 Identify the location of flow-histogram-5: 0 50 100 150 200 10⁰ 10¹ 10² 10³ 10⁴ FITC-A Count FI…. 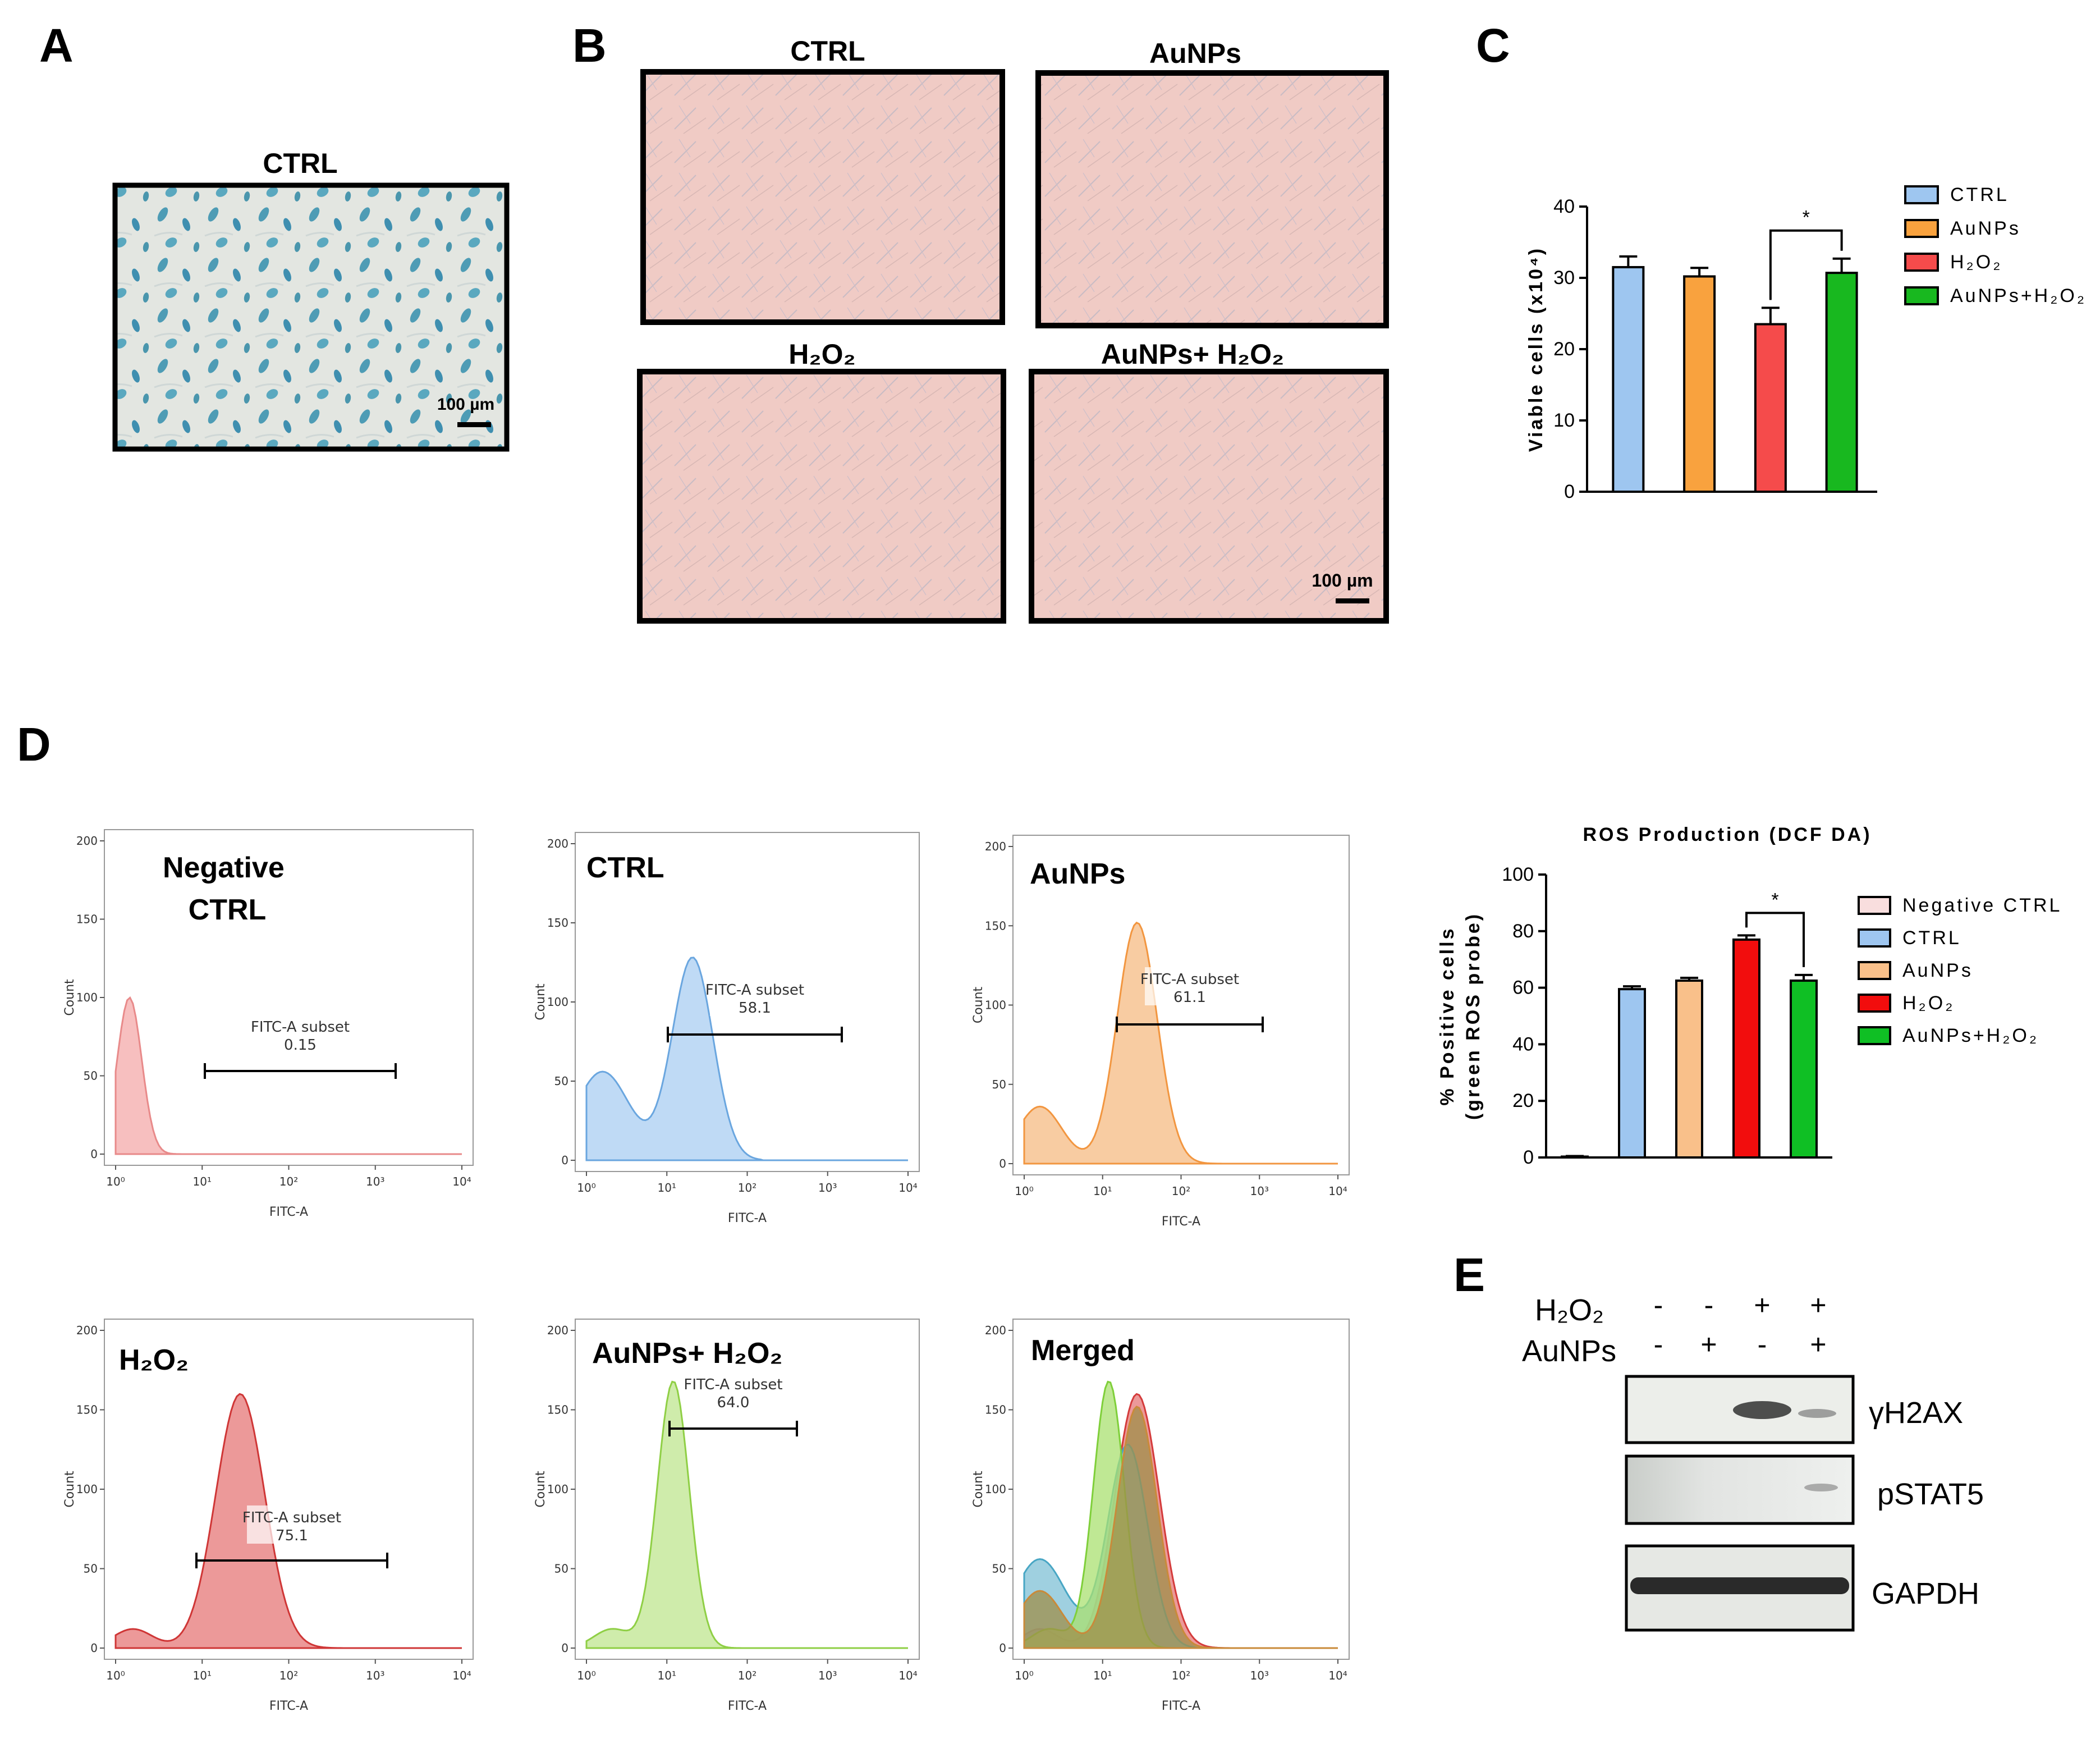
(727, 1516).